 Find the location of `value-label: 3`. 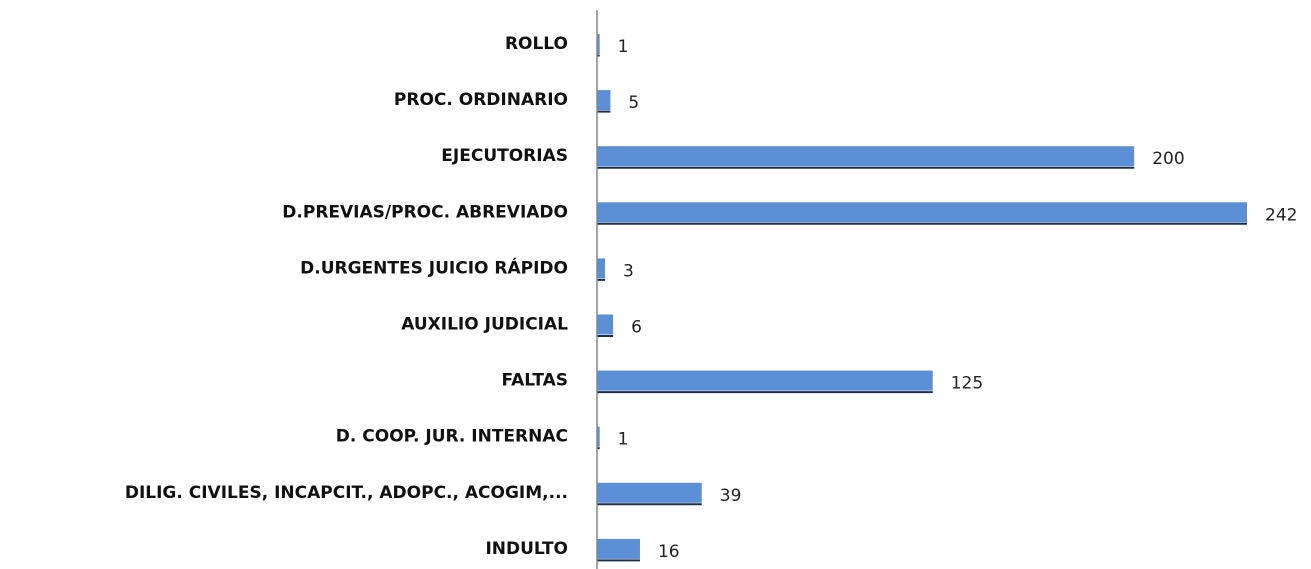

value-label: 3 is located at coordinates (628, 271).